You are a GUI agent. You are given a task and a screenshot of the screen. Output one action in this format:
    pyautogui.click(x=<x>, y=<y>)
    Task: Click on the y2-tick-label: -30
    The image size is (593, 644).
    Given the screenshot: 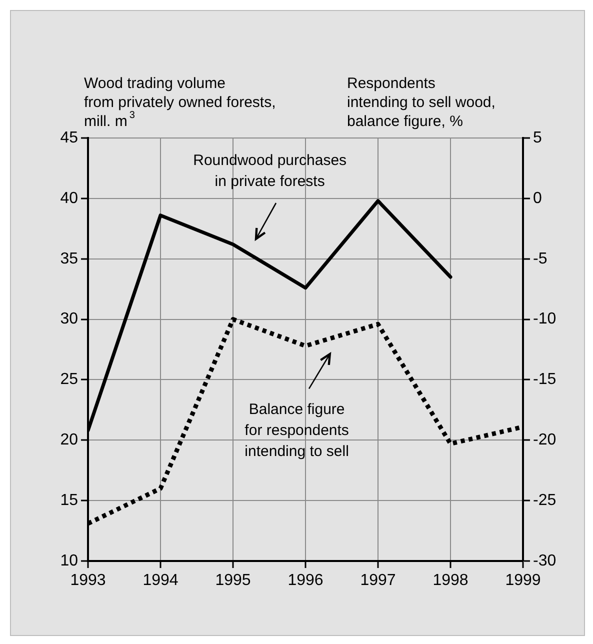 What is the action you would take?
    pyautogui.click(x=544, y=561)
    